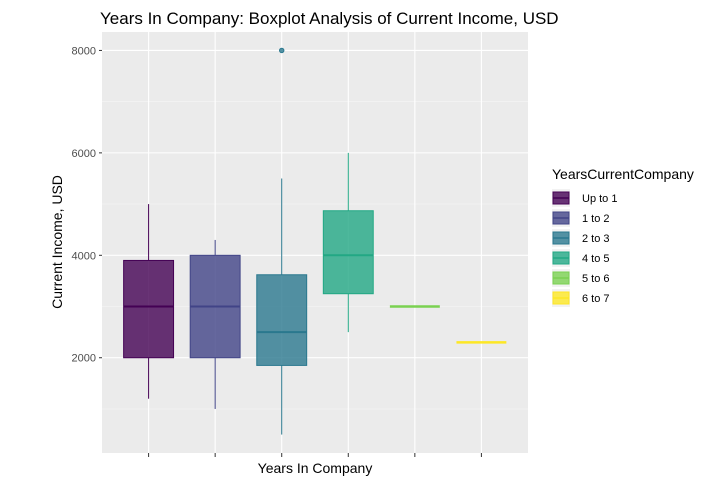  What do you see at coordinates (599, 199) in the screenshot?
I see `legend-label: Up to 1` at bounding box center [599, 199].